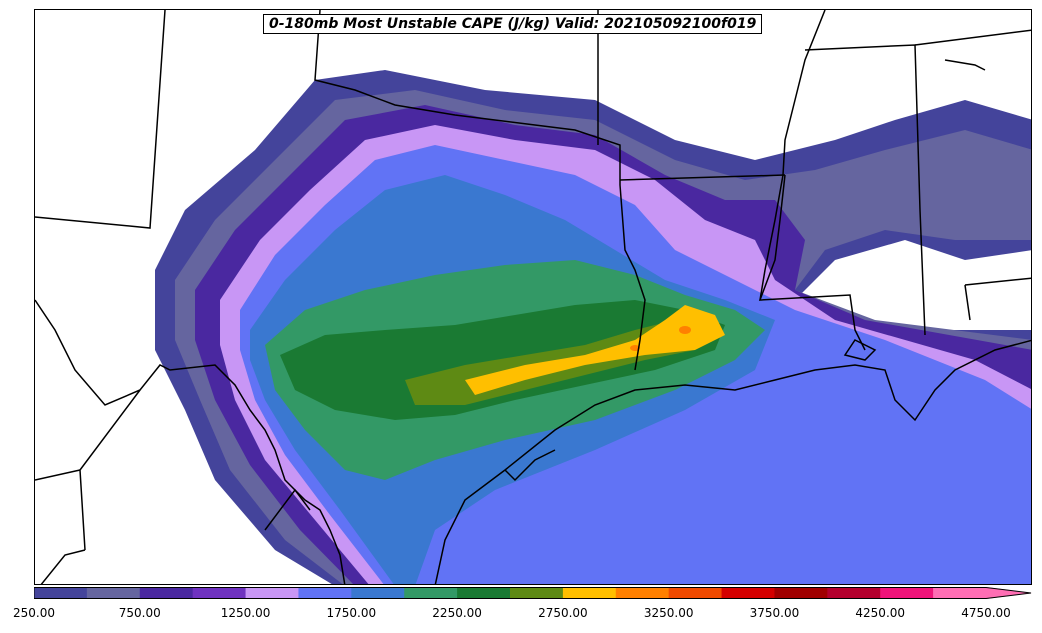 This screenshot has width=1042, height=633. What do you see at coordinates (986, 613) in the screenshot?
I see `colorbar-tick-label: 4750.00` at bounding box center [986, 613].